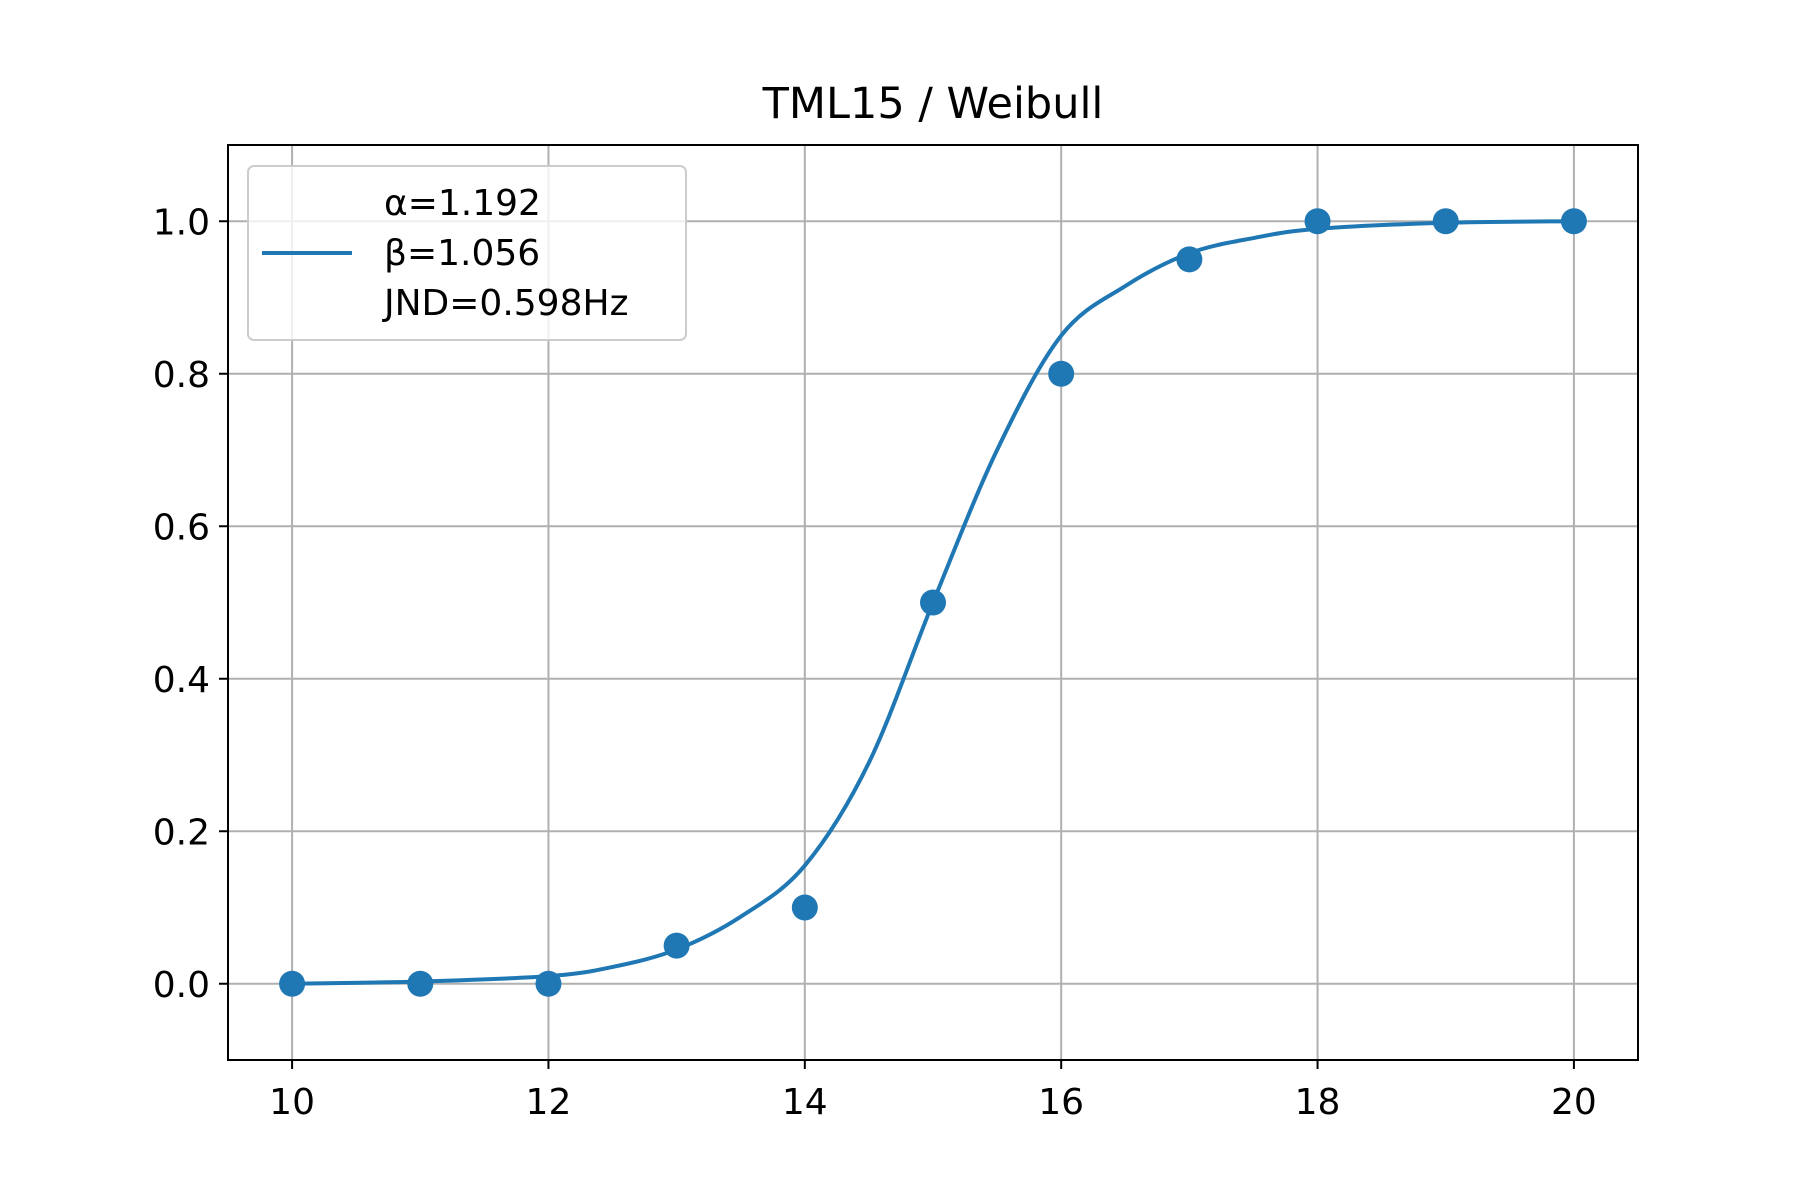 The image size is (1800, 1200). What do you see at coordinates (190, 604) in the screenshot?
I see `y-axis: 0.0 0.2 0.4 0.6 0.8 1.0` at bounding box center [190, 604].